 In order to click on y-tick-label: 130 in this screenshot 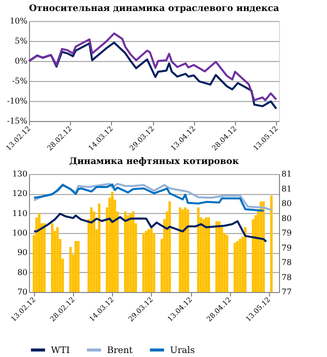, I will do `click(20, 174)`.